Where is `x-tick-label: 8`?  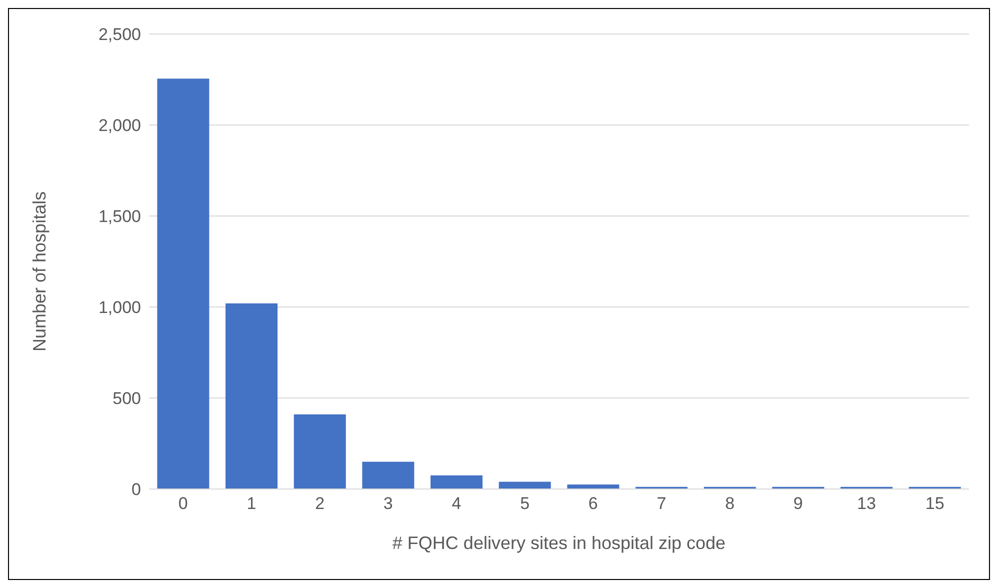
x-tick-label: 8 is located at coordinates (730, 504).